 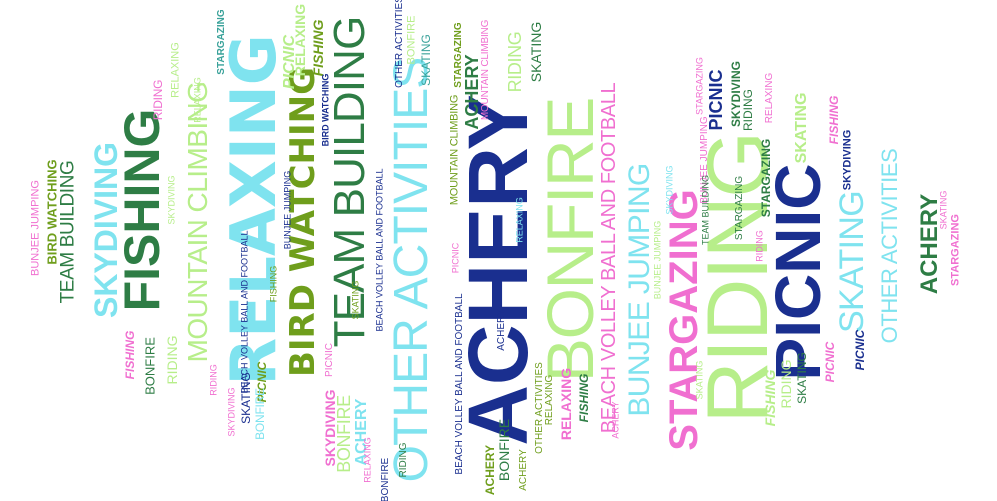 What do you see at coordinates (344, 434) in the screenshot?
I see `word-bonfire-lower2: BONFIRE` at bounding box center [344, 434].